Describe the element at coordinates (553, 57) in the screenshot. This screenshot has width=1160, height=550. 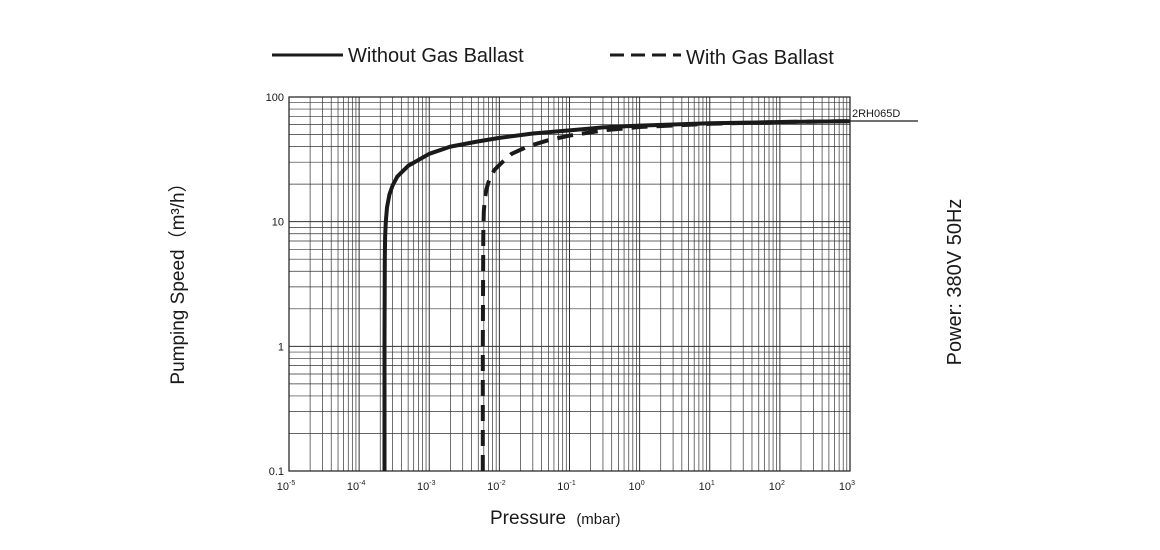
I see `legend: Without Gas Ballast With Gas Ballast` at that location.